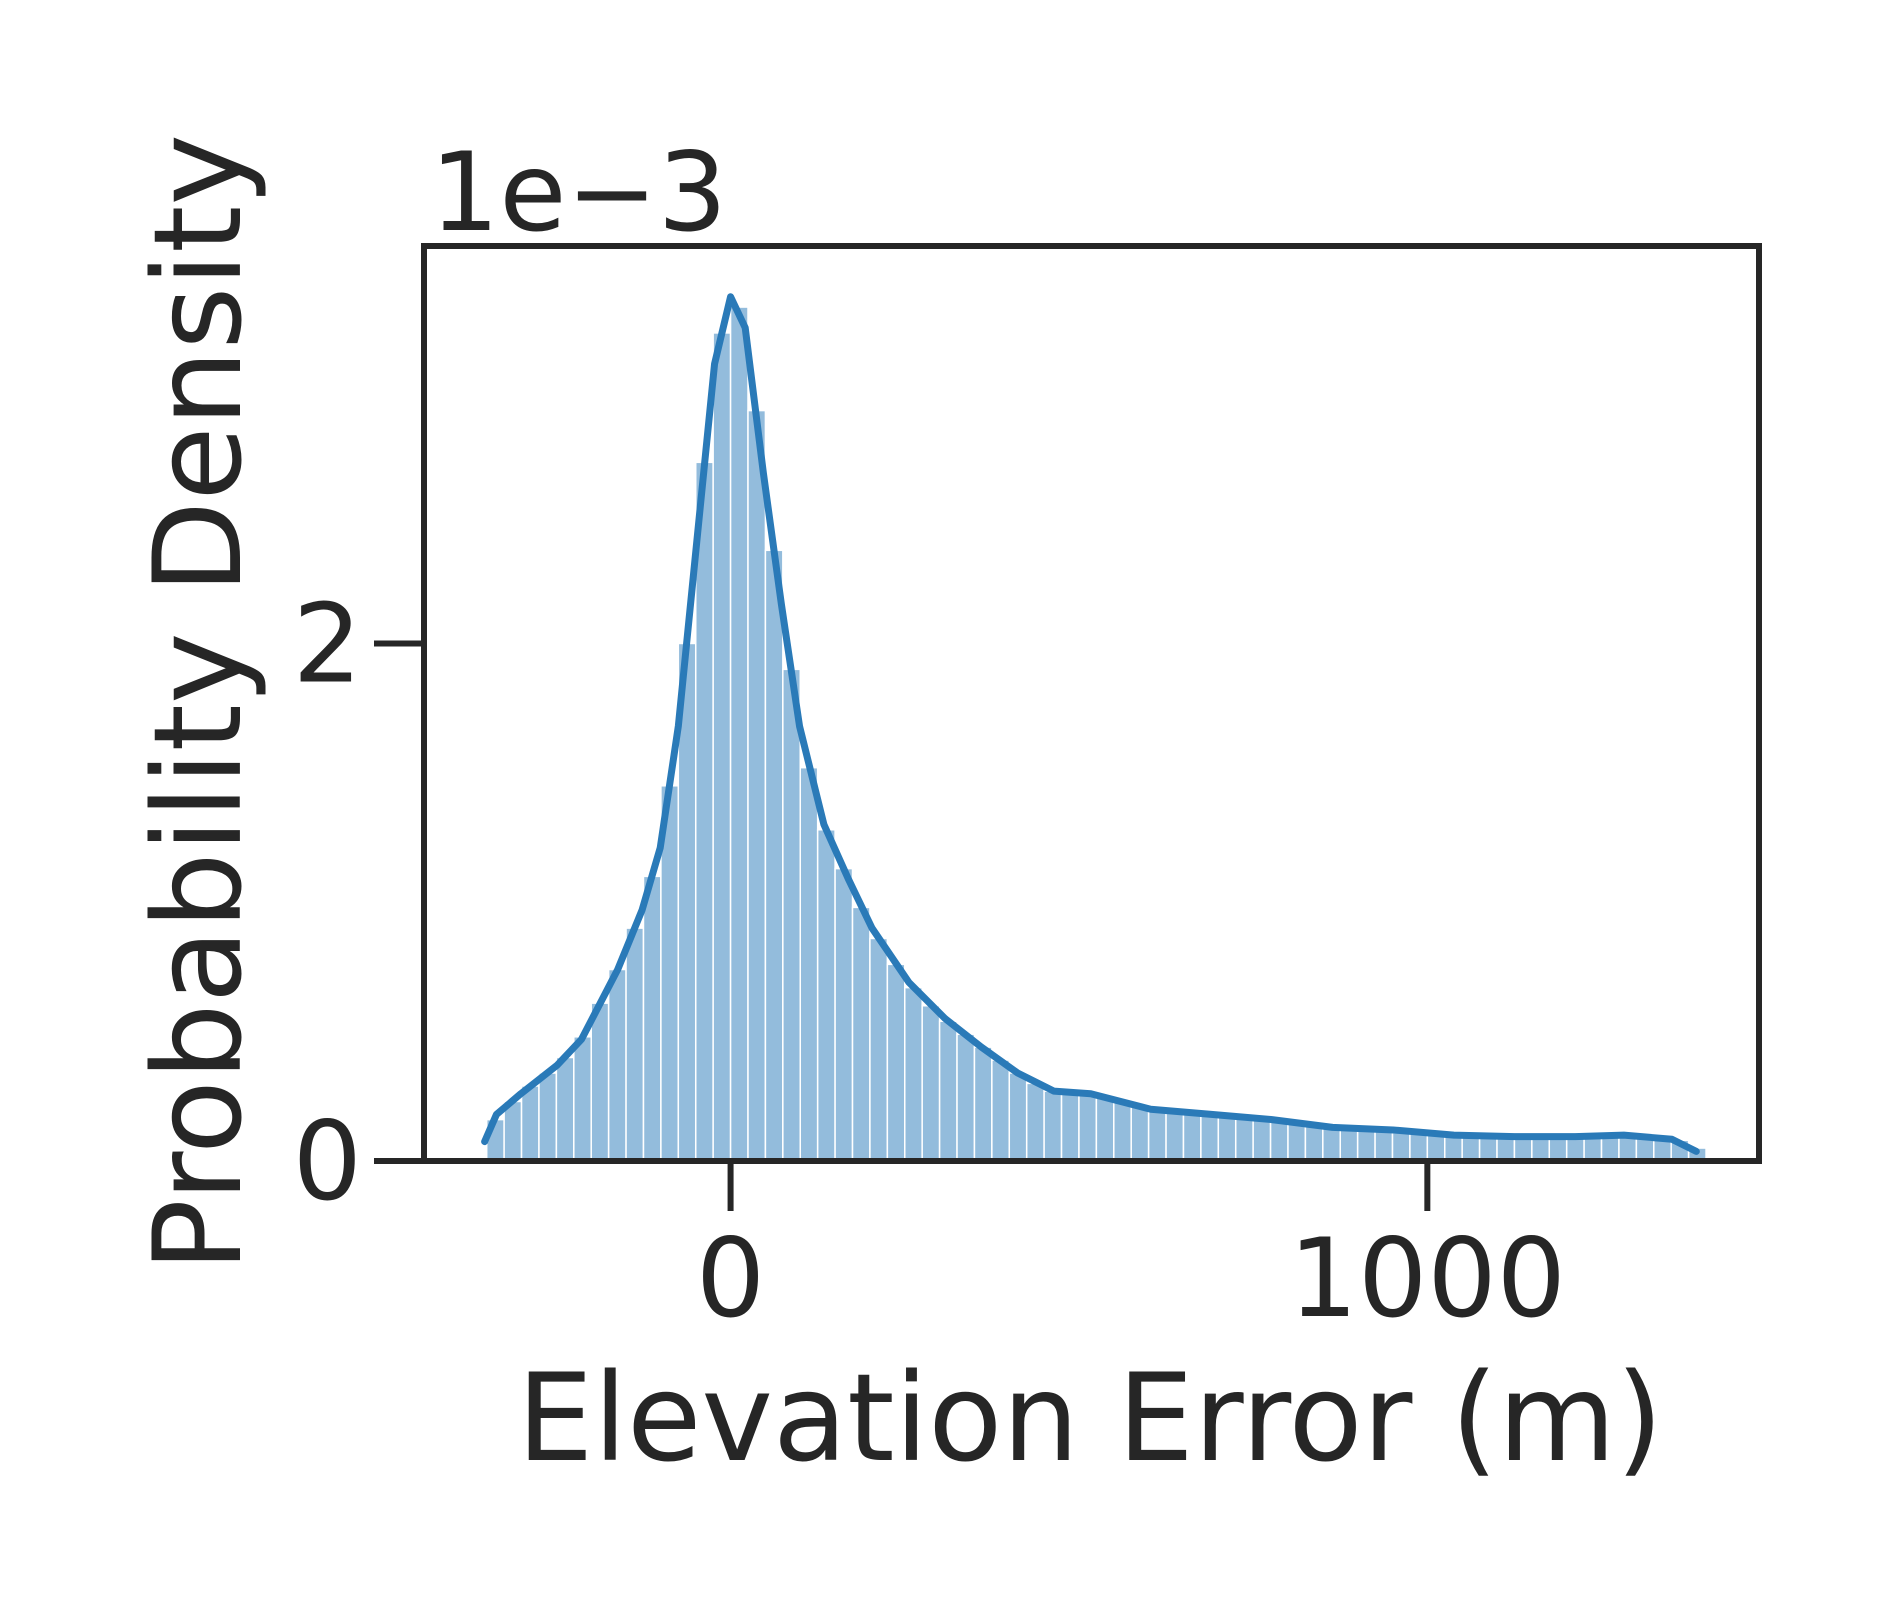 This screenshot has width=1890, height=1620. What do you see at coordinates (198, 703) in the screenshot?
I see `y-axis-label: Probability Density` at bounding box center [198, 703].